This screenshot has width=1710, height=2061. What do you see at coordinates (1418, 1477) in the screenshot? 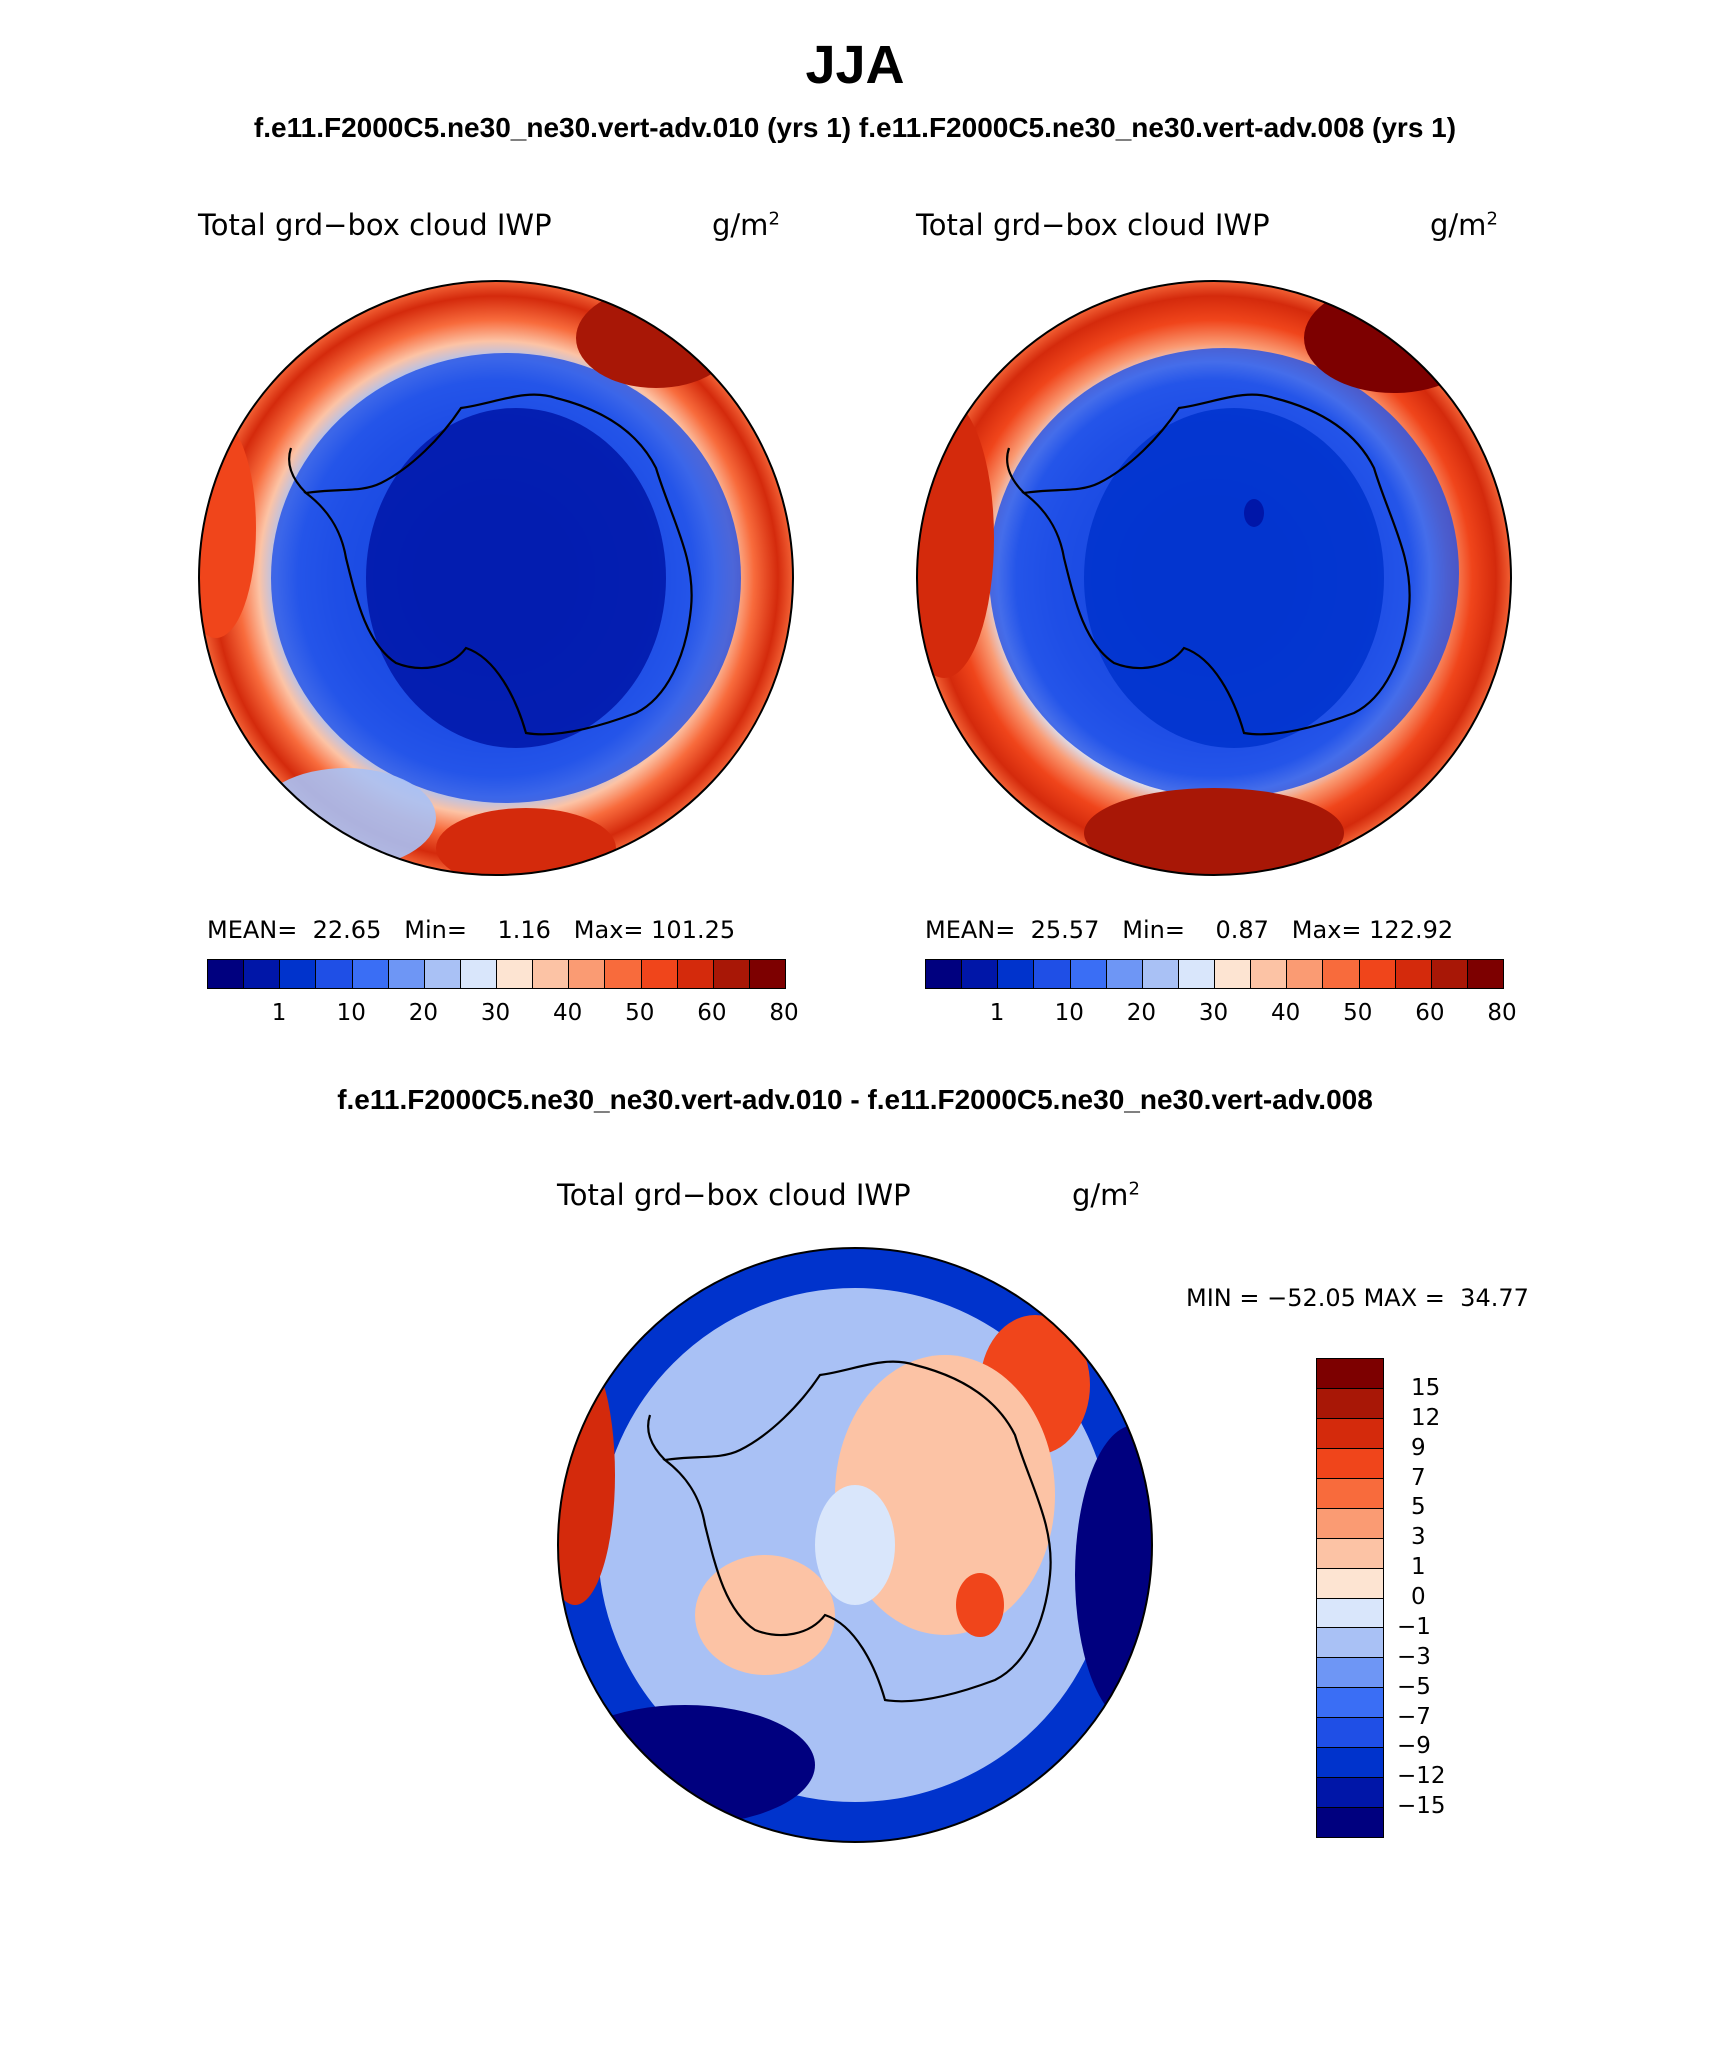
I see `diff-colorbar-tick-label: 7` at bounding box center [1418, 1477].